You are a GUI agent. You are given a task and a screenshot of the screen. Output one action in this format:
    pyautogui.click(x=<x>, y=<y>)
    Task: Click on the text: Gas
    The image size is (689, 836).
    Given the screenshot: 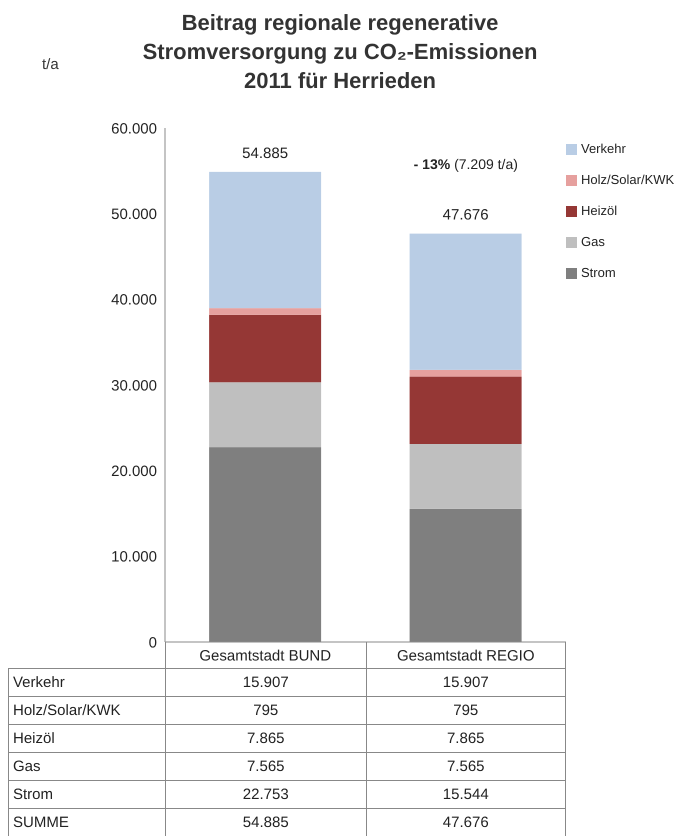 What is the action you would take?
    pyautogui.click(x=27, y=766)
    